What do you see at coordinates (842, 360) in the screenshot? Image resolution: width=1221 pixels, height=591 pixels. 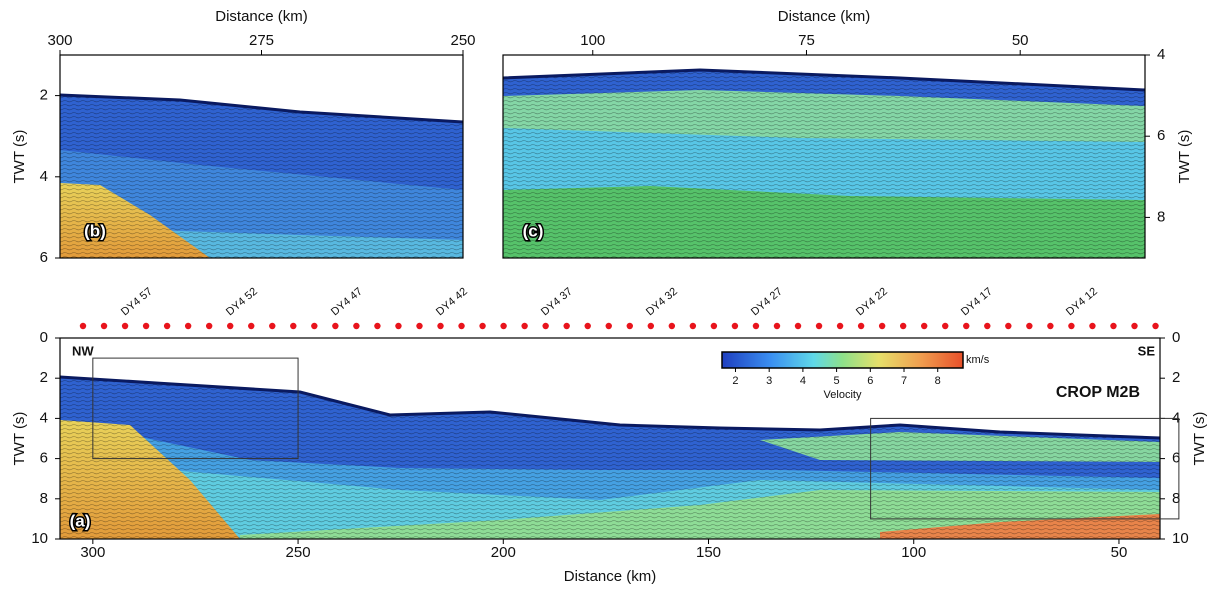 I see `colorbar` at bounding box center [842, 360].